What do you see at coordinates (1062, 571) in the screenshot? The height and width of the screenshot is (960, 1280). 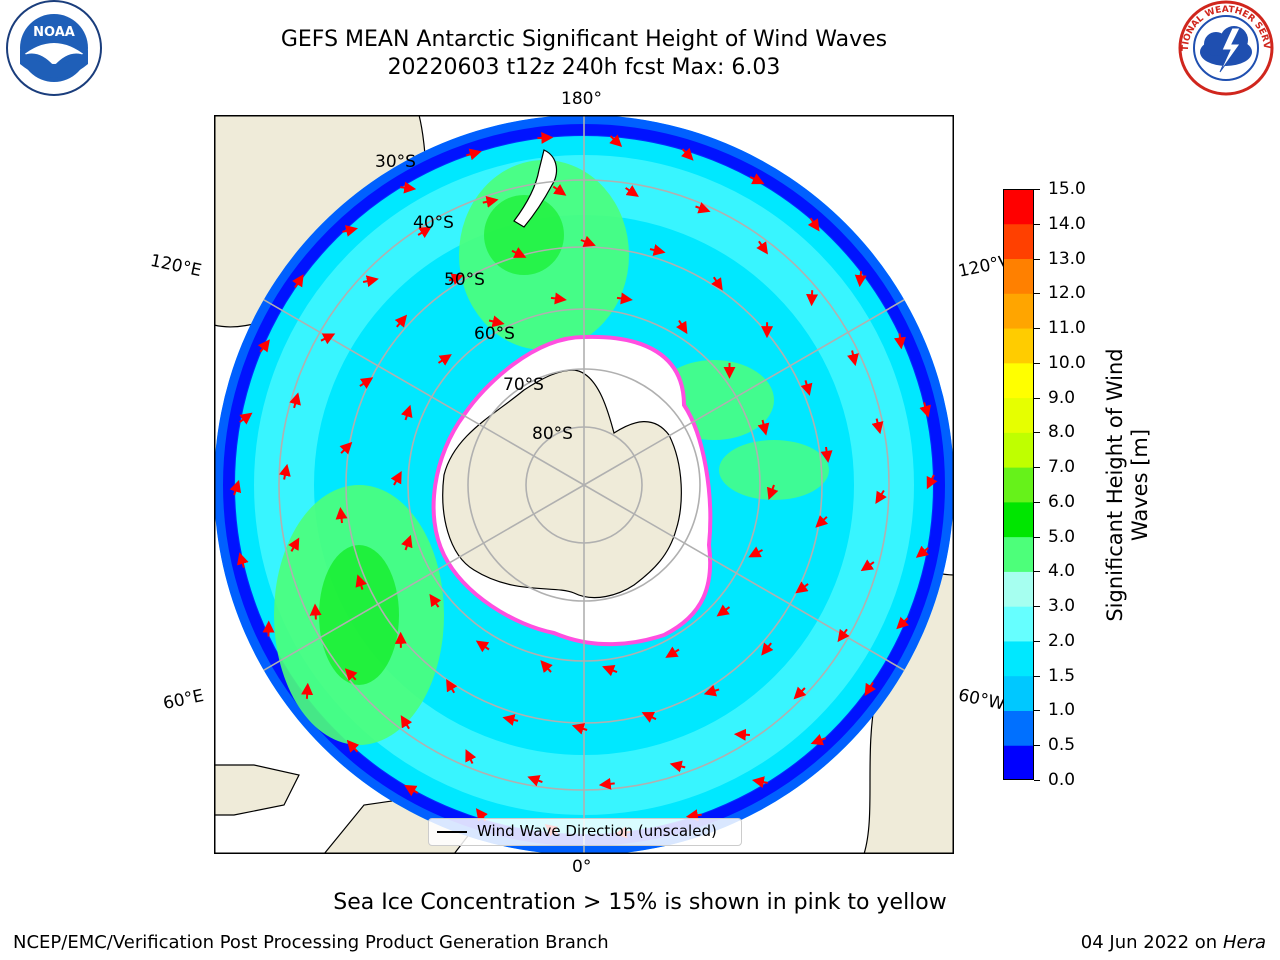 I see `colorbar-tick-label: 4.0` at bounding box center [1062, 571].